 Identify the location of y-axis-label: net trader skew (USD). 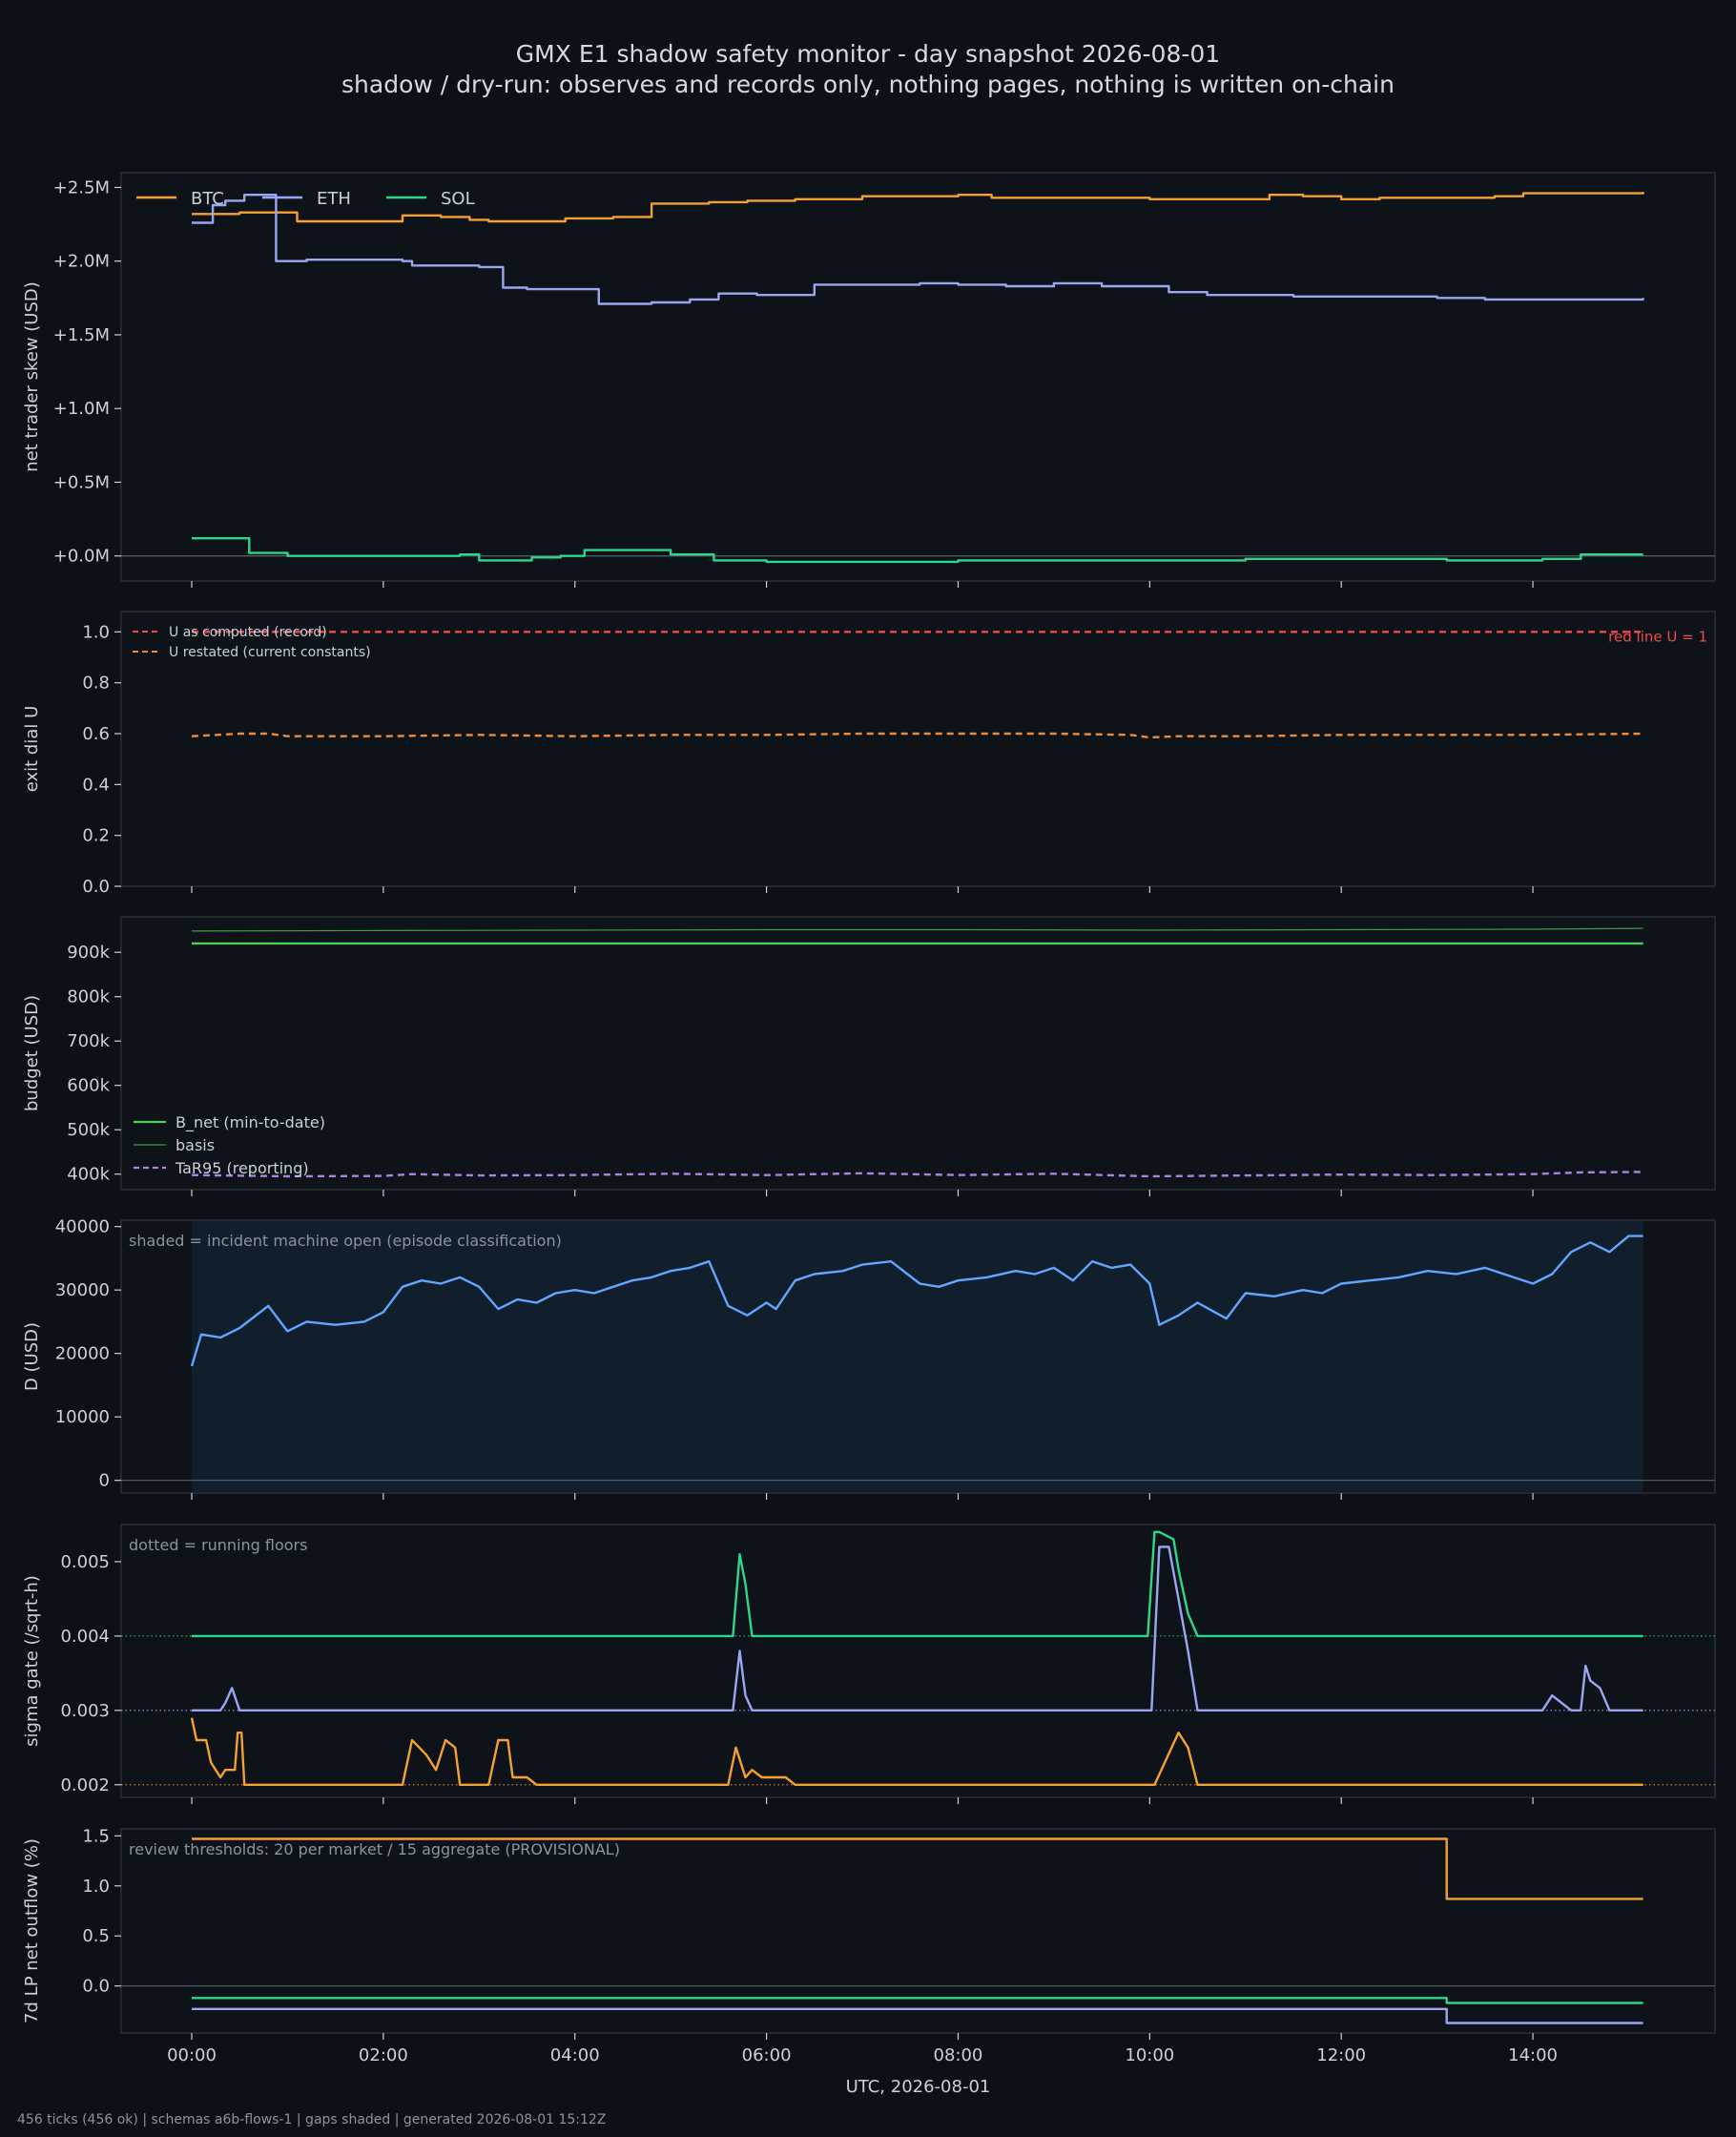
(32, 376).